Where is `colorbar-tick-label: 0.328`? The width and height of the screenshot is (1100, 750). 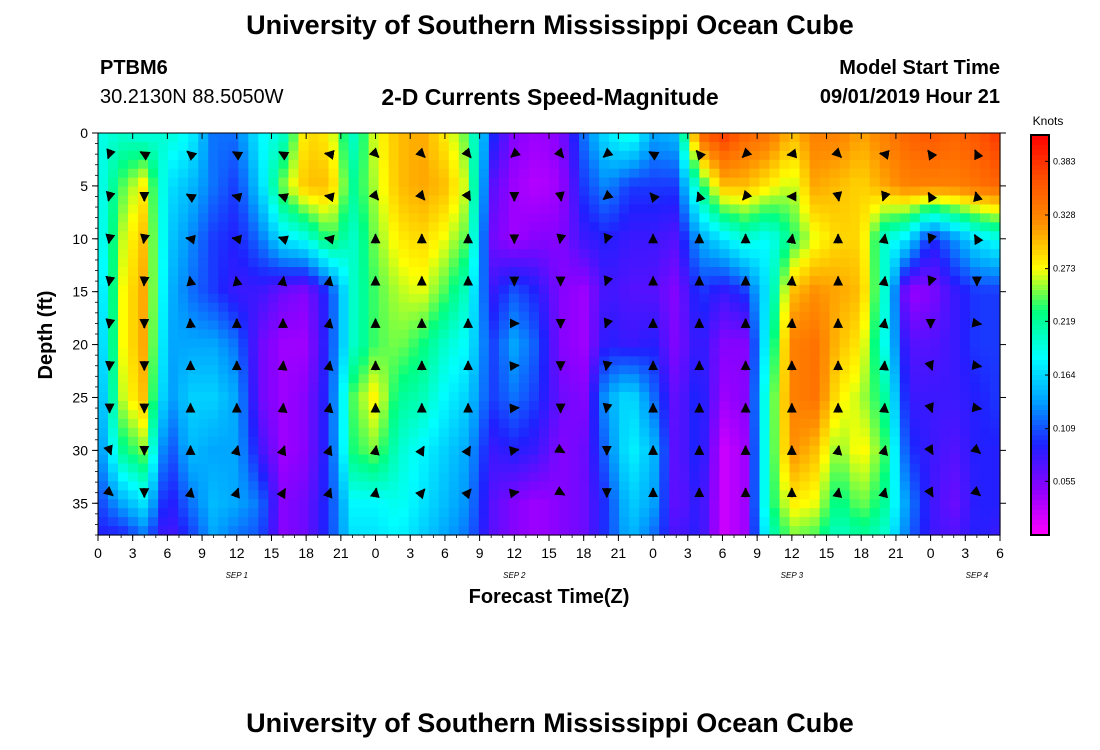
colorbar-tick-label: 0.328 is located at coordinates (1064, 215).